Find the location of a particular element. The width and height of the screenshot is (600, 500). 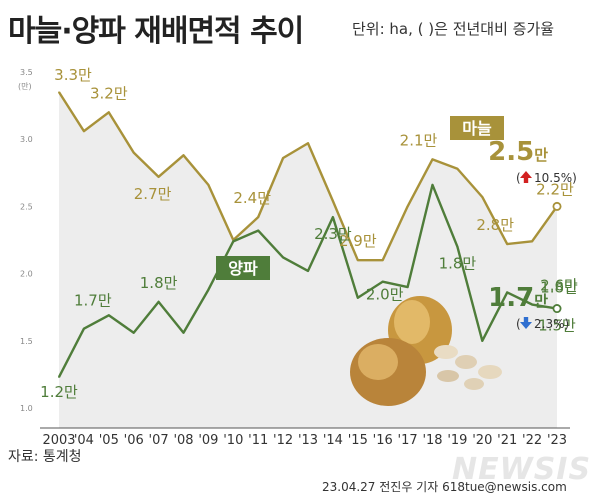

legend-label: 양파 is located at coordinates (243, 268).